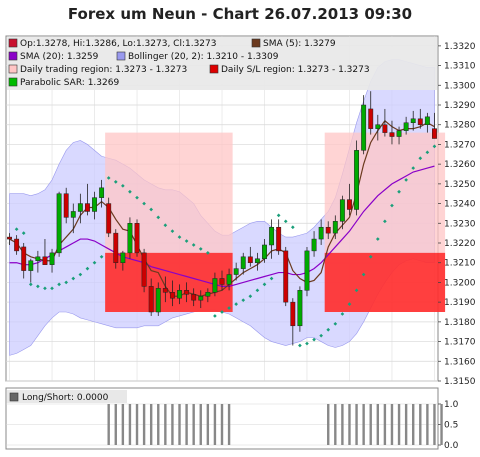  I want to click on indicator-legend-box, so click(67, 396).